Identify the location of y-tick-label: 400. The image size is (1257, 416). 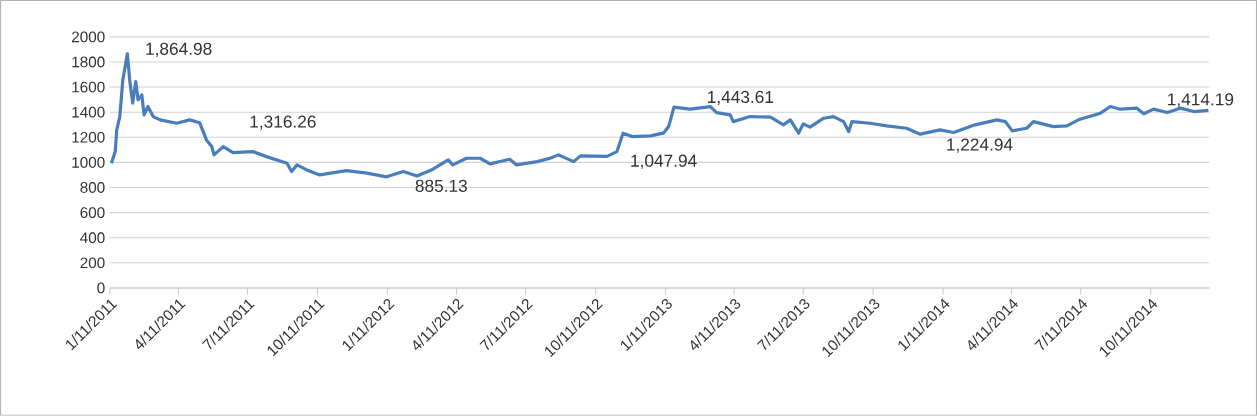
(92, 238).